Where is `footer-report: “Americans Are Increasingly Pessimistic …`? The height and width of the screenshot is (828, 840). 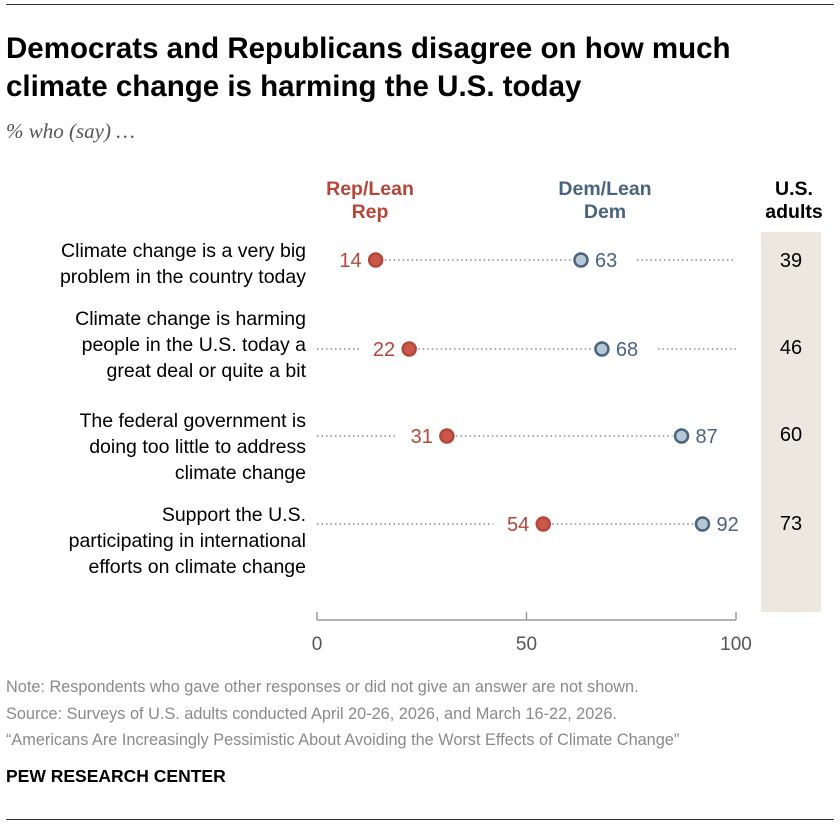 footer-report: “Americans Are Increasingly Pessimistic … is located at coordinates (343, 740).